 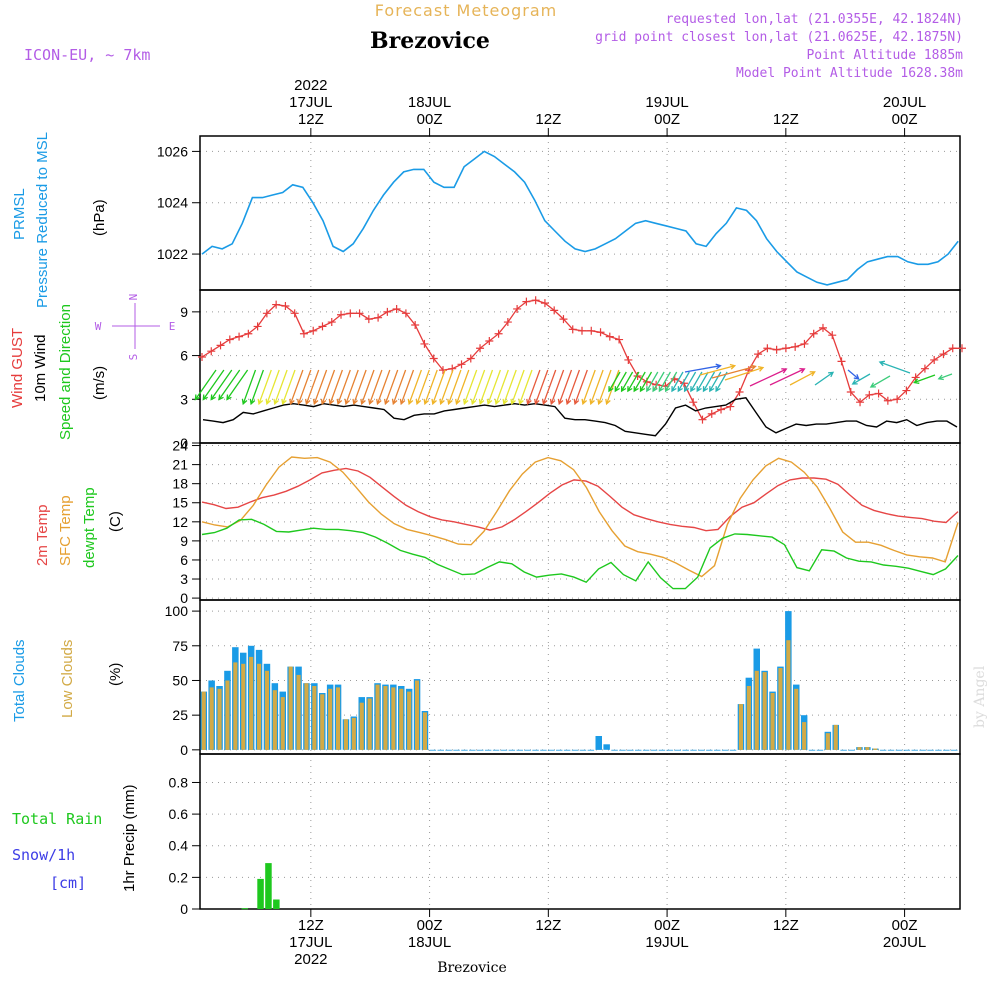 I want to click on top-tick-label-1-1: 00Z, so click(x=430, y=119).